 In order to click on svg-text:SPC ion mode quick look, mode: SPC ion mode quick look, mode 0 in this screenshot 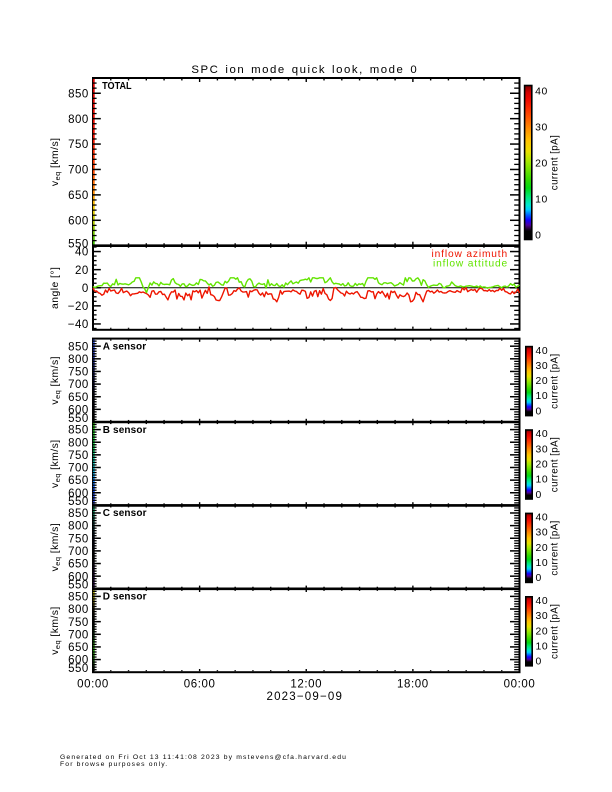, I will do `click(304, 70)`.